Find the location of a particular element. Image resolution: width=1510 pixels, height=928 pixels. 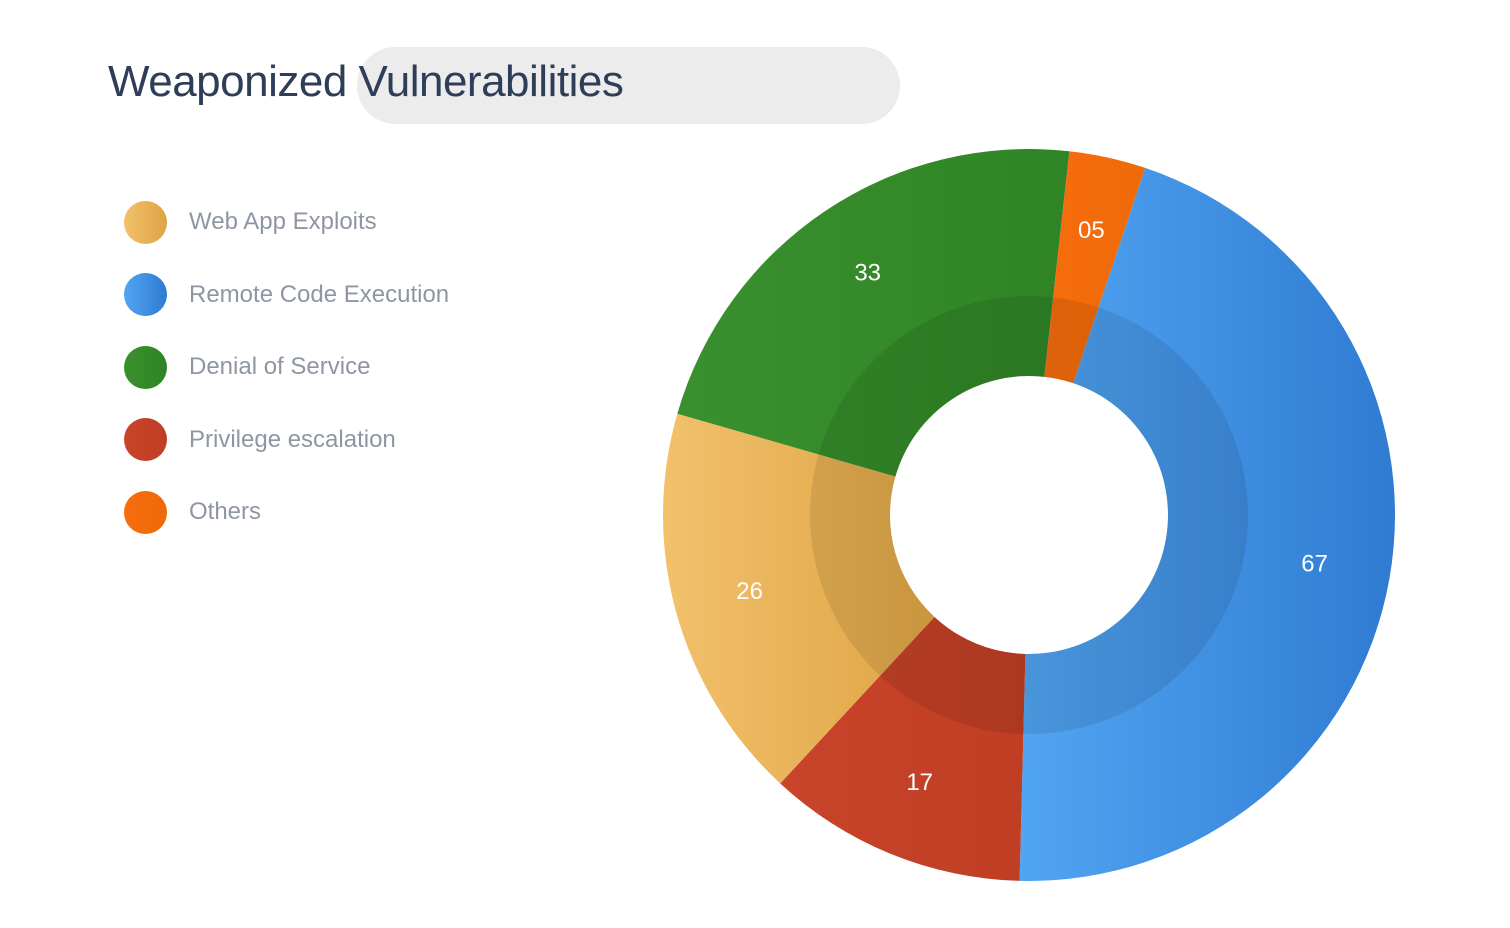

legend-label: Remote Code Execution is located at coordinates (319, 294).